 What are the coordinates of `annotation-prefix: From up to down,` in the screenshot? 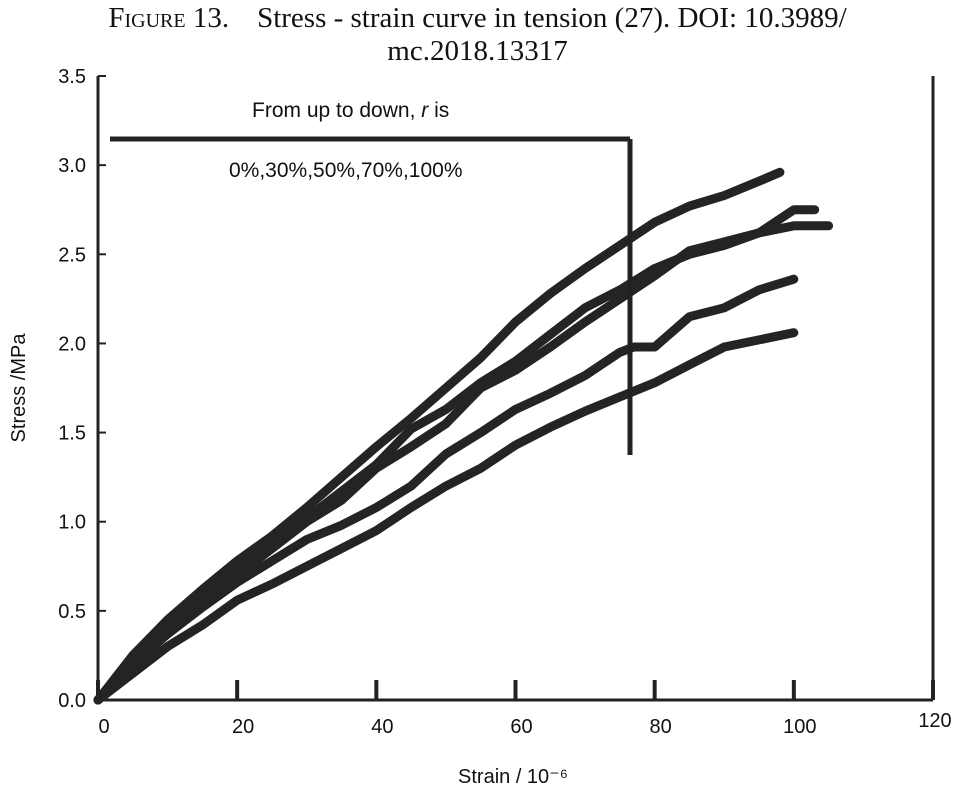 It's located at (336, 110).